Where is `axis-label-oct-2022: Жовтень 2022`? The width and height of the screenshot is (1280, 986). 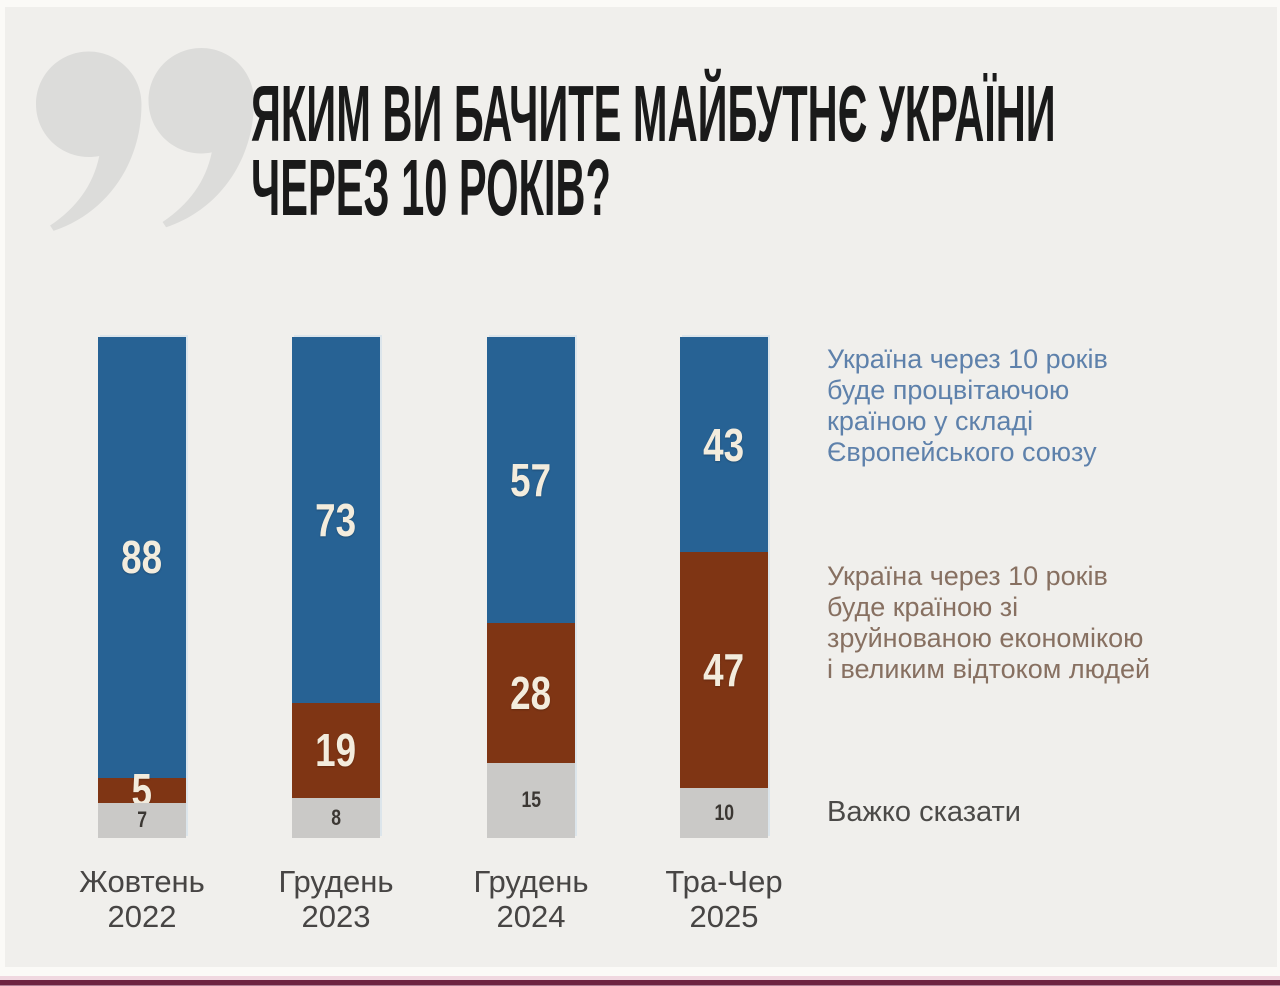 axis-label-oct-2022: Жовтень 2022 is located at coordinates (142, 899).